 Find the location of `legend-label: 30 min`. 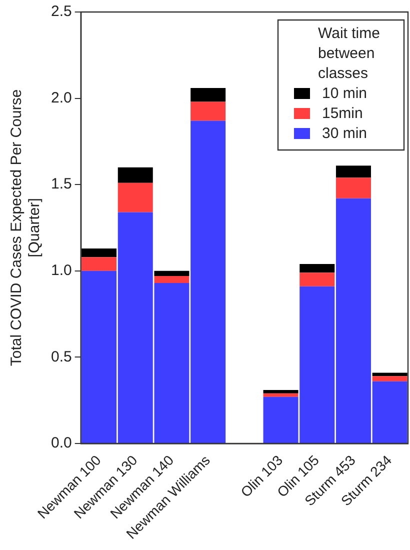

legend-label: 30 min is located at coordinates (345, 133).